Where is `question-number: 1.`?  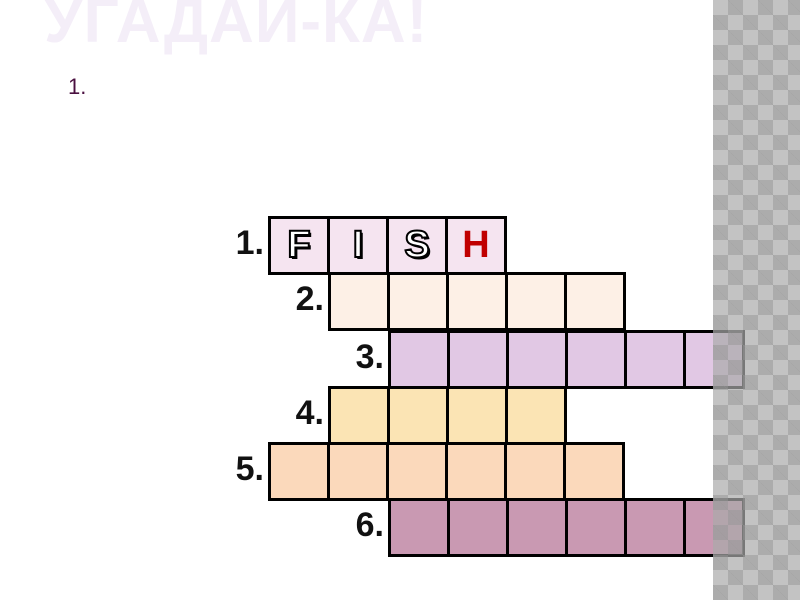 question-number: 1. is located at coordinates (77, 86).